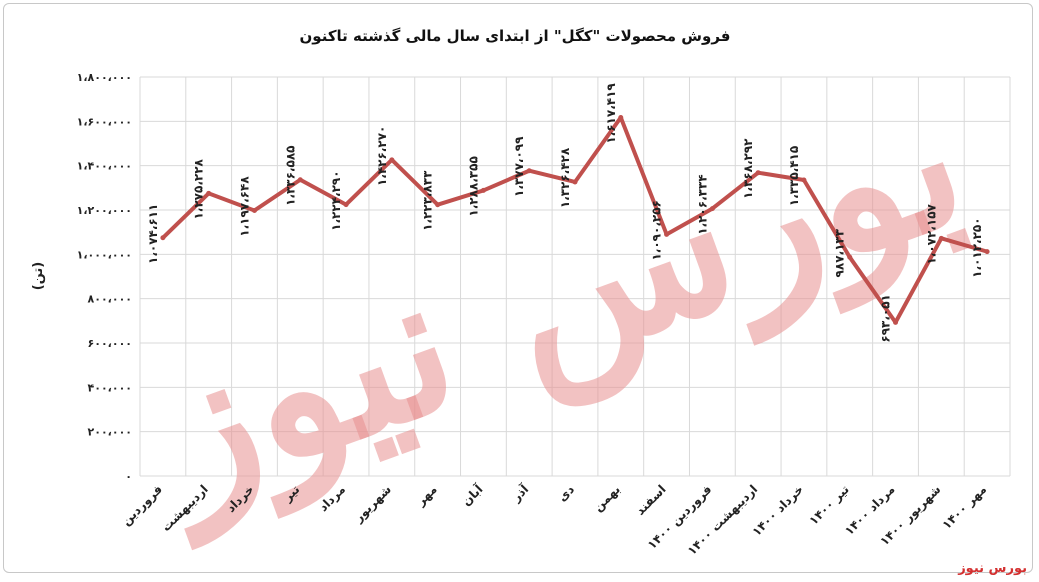 The image size is (1039, 582). Describe the element at coordinates (104, 77) in the screenshot. I see `y-tick-label: ۱،۸۰۰،۰۰۰` at that location.